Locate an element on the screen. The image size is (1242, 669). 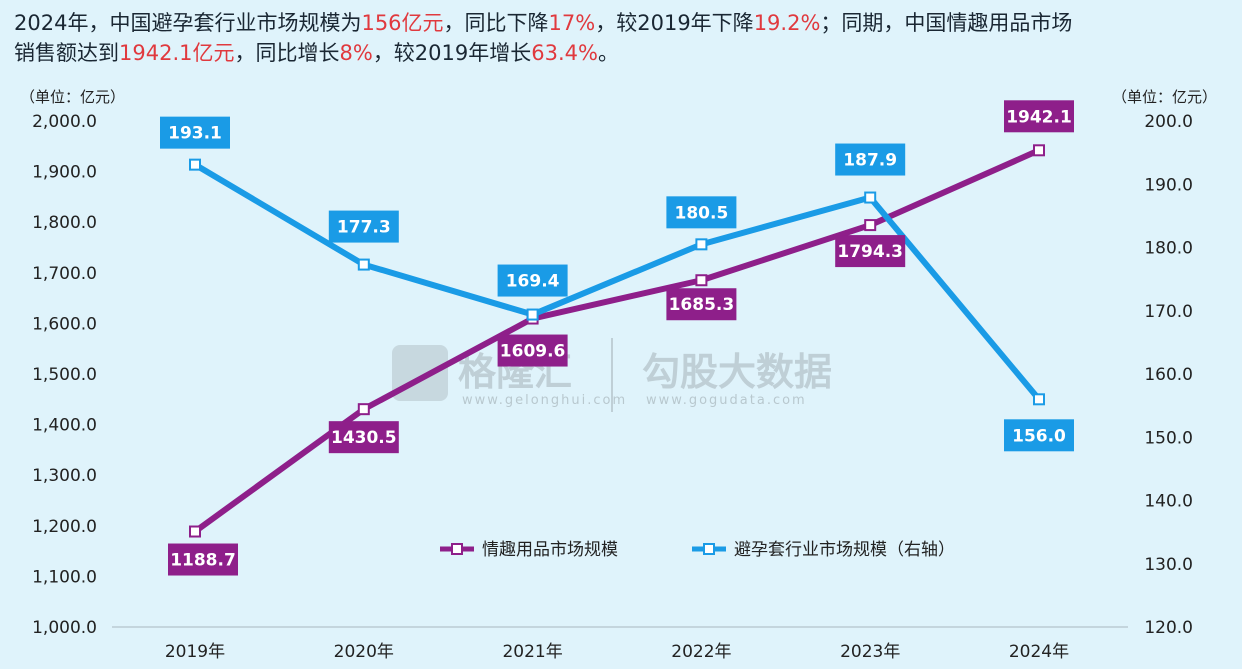
series-1-data-label: 1188.7 is located at coordinates (203, 561).